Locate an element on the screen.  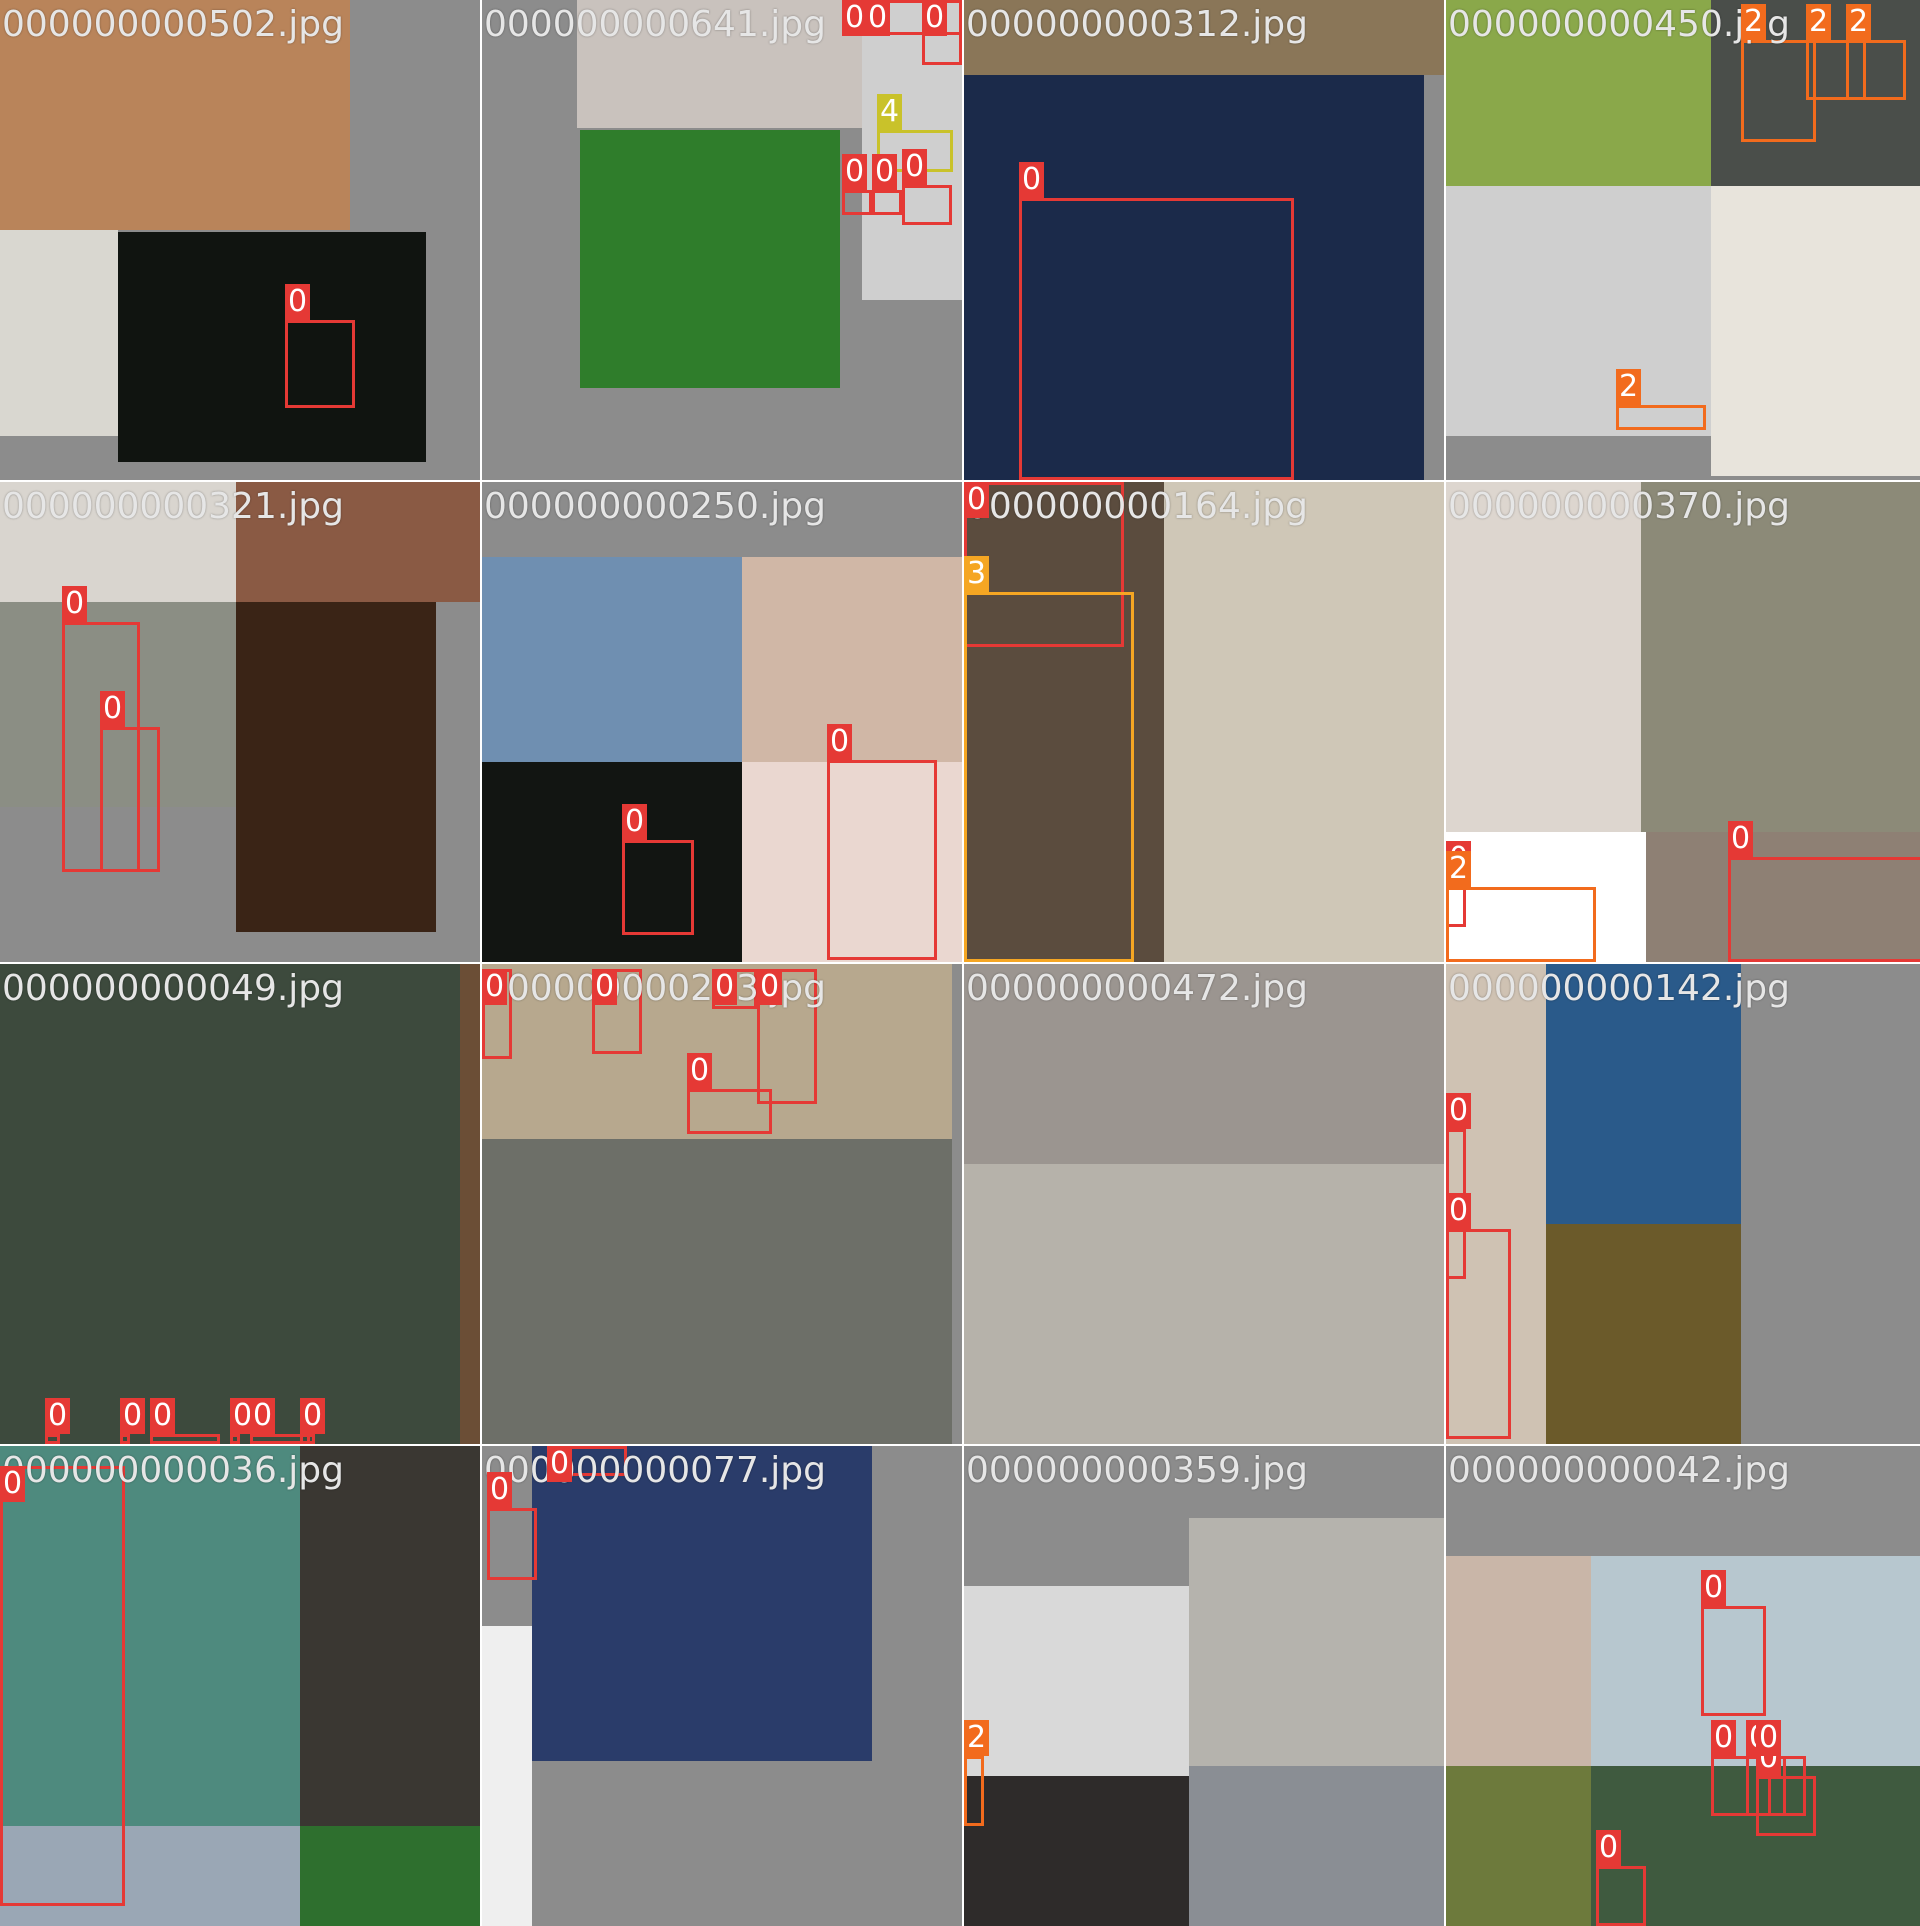
mosaic-tile: 000000000502.jpg 0 is located at coordinates (240, 240).